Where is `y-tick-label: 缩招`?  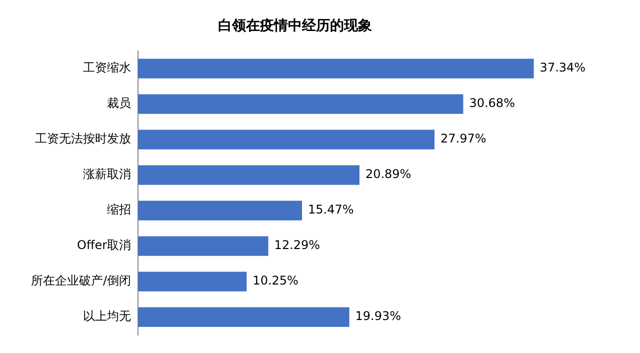
y-tick-label: 缩招 is located at coordinates (119, 209).